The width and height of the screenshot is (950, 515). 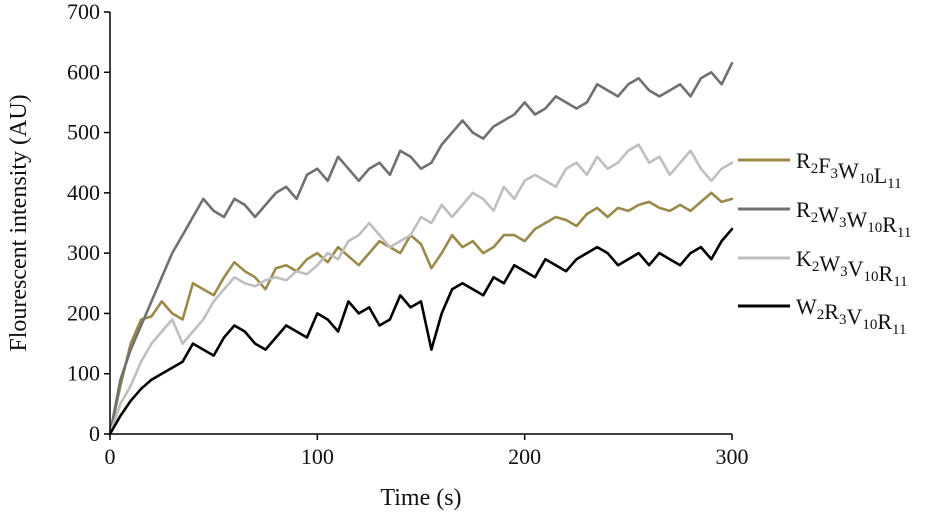 I want to click on x-tick-label: 200, so click(x=524, y=456).